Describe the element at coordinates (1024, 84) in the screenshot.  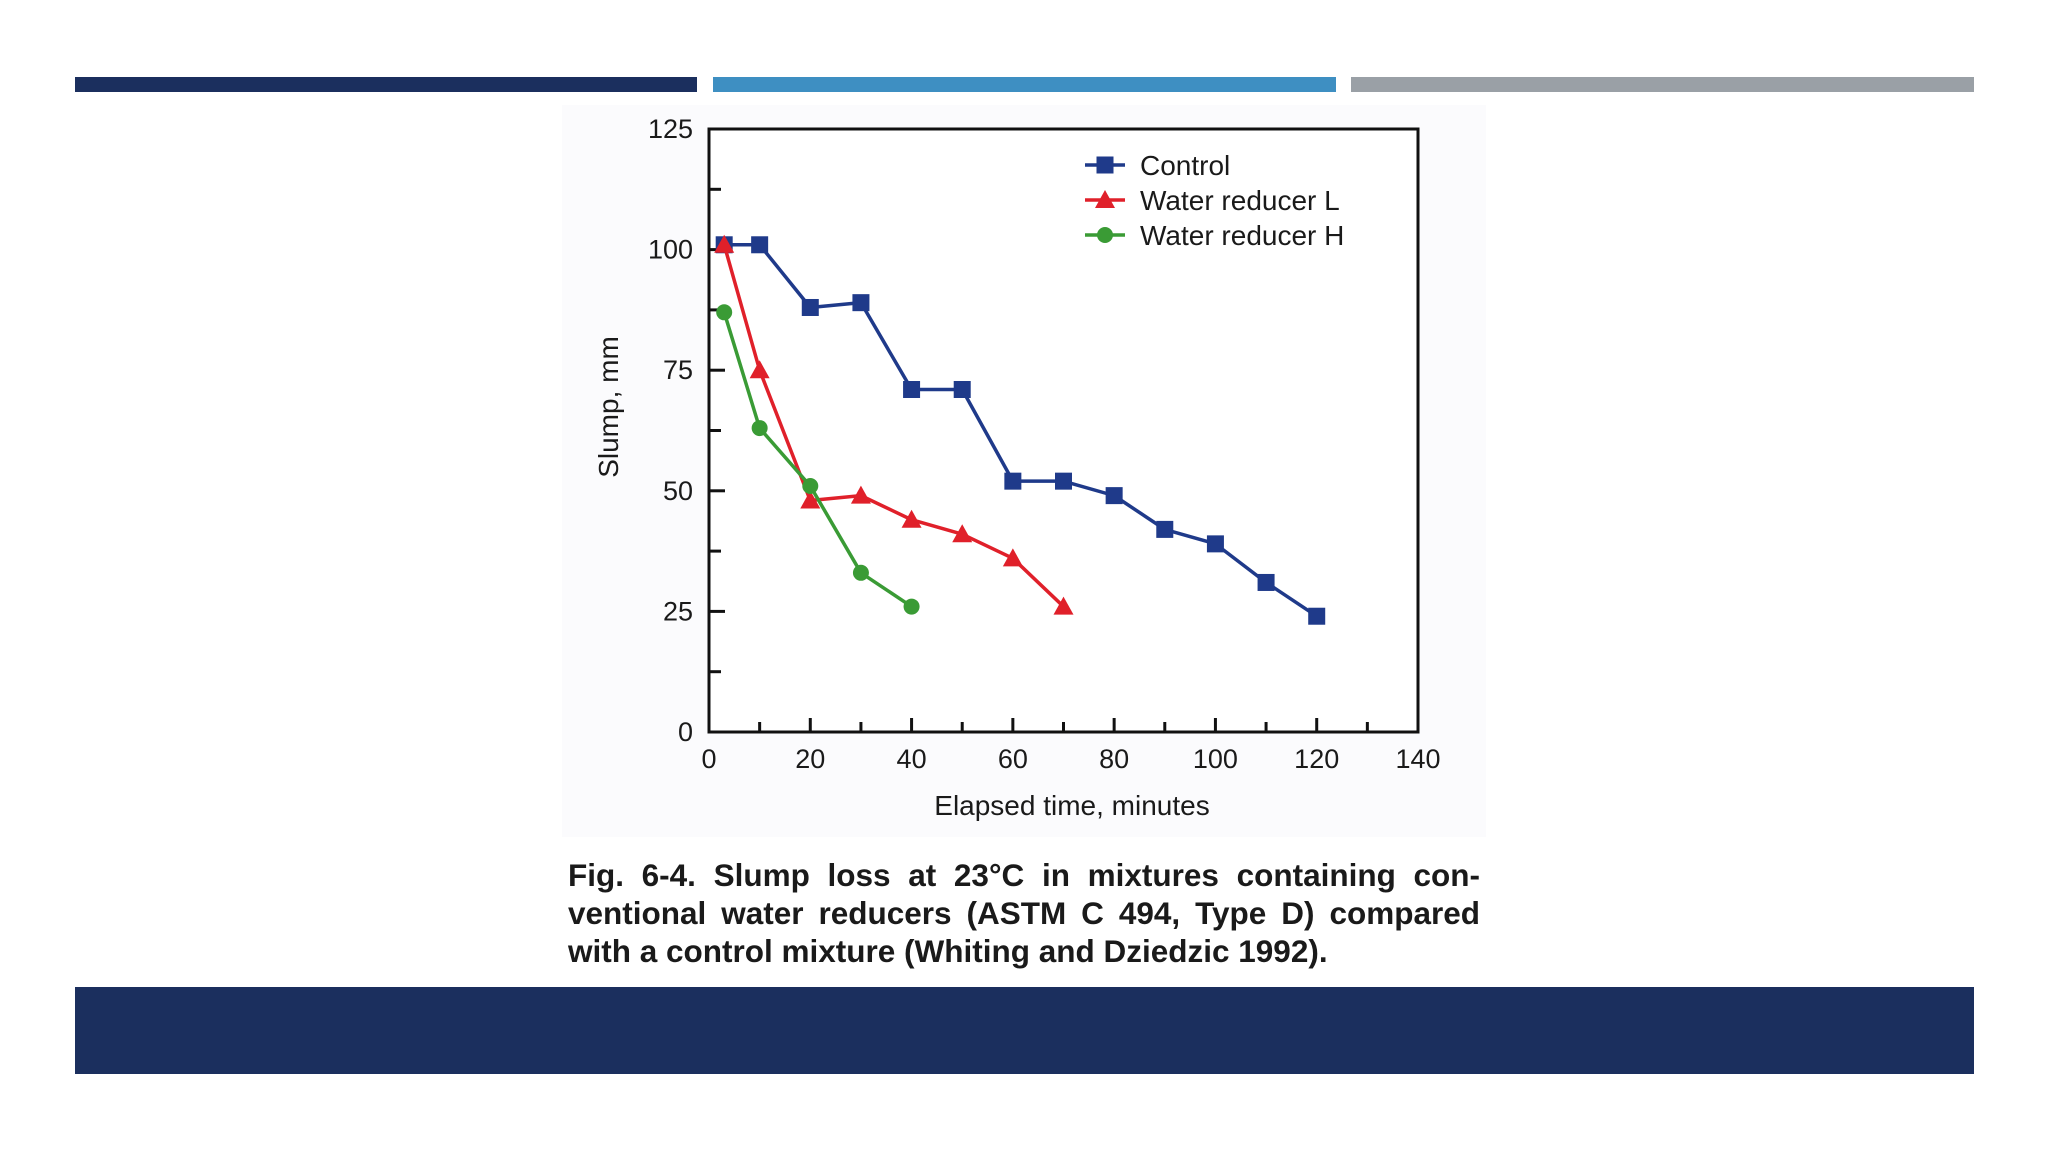
I see `accent-bar-blue` at that location.